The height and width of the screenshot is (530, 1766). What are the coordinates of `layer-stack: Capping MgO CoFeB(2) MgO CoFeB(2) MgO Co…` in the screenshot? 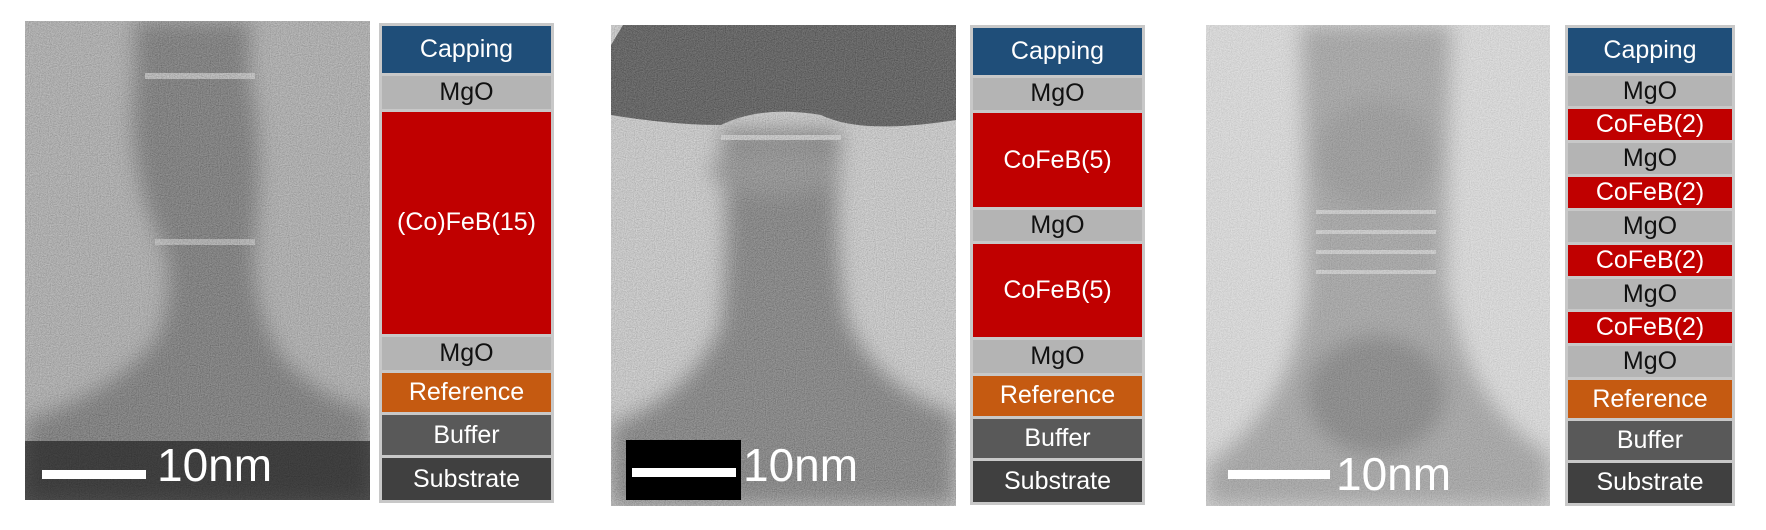 It's located at (1650, 265).